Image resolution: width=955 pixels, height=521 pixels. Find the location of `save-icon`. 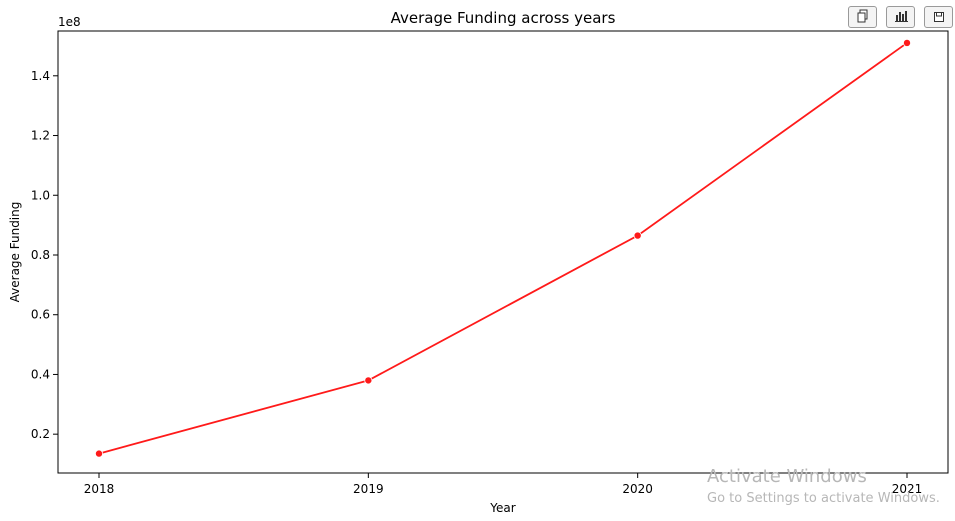

save-icon is located at coordinates (939, 17).